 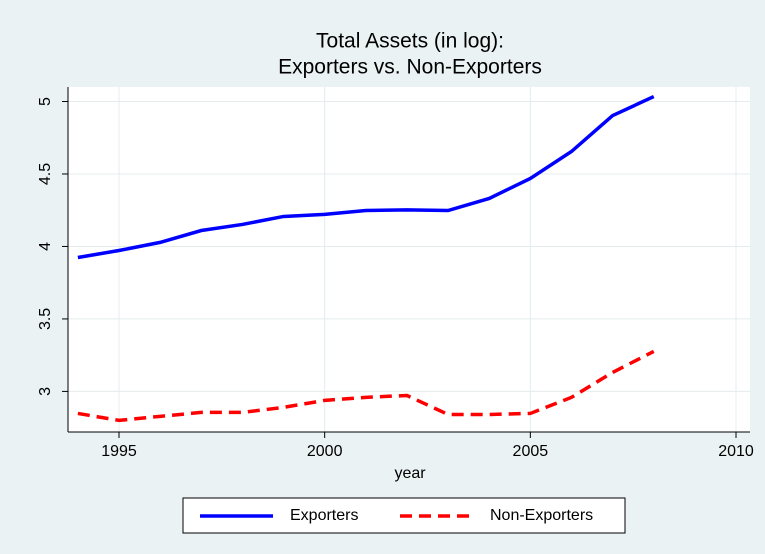 What do you see at coordinates (45, 391) in the screenshot?
I see `y-tick-label: 3` at bounding box center [45, 391].